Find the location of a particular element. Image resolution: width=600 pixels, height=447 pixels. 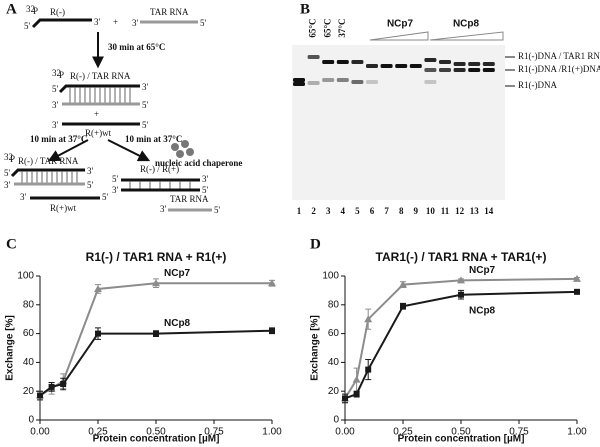

series-label: NCp7 is located at coordinates (482, 270).